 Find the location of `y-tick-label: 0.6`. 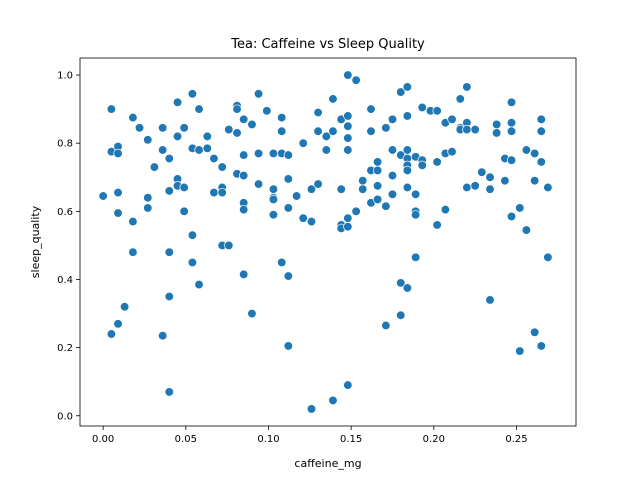

y-tick-label: 0.6 is located at coordinates (65, 212).